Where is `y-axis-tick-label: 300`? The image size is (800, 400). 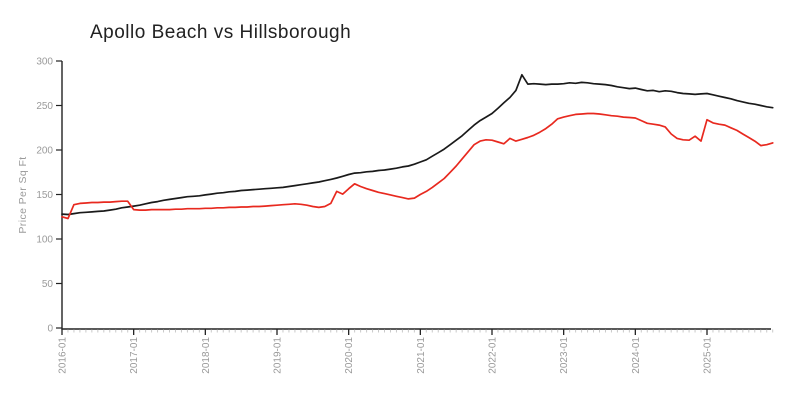
y-axis-tick-label: 300 is located at coordinates (44, 62).